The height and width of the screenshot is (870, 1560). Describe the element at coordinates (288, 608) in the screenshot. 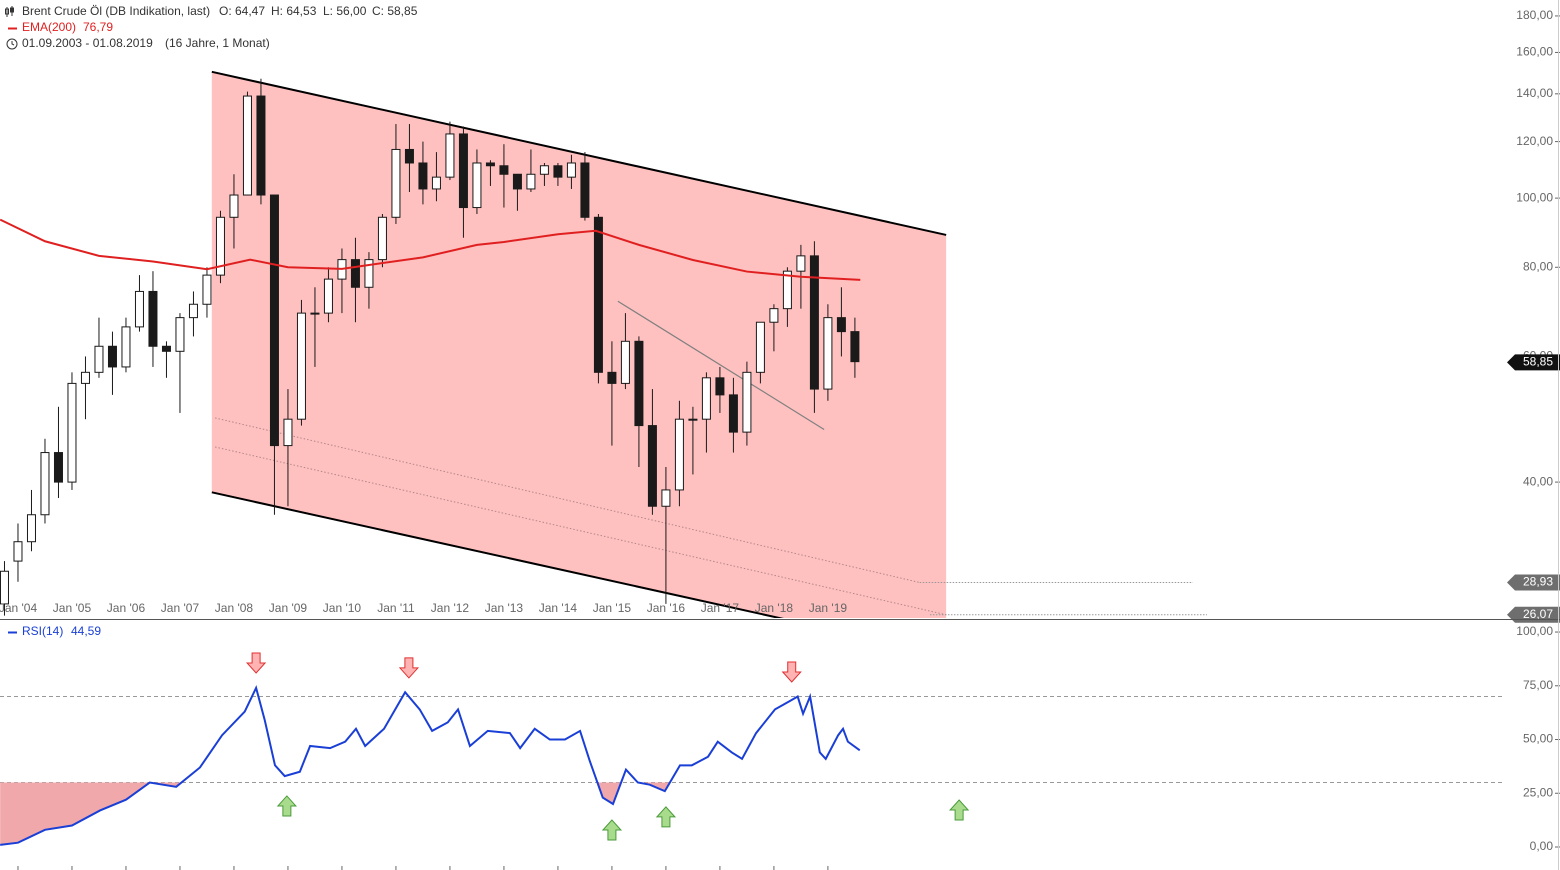

I see `x-tick-label: Jan '09` at that location.